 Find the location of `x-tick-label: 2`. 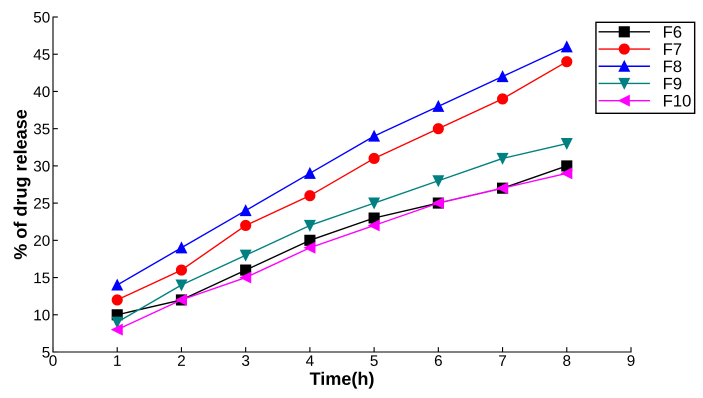

x-tick-label: 2 is located at coordinates (181, 360).